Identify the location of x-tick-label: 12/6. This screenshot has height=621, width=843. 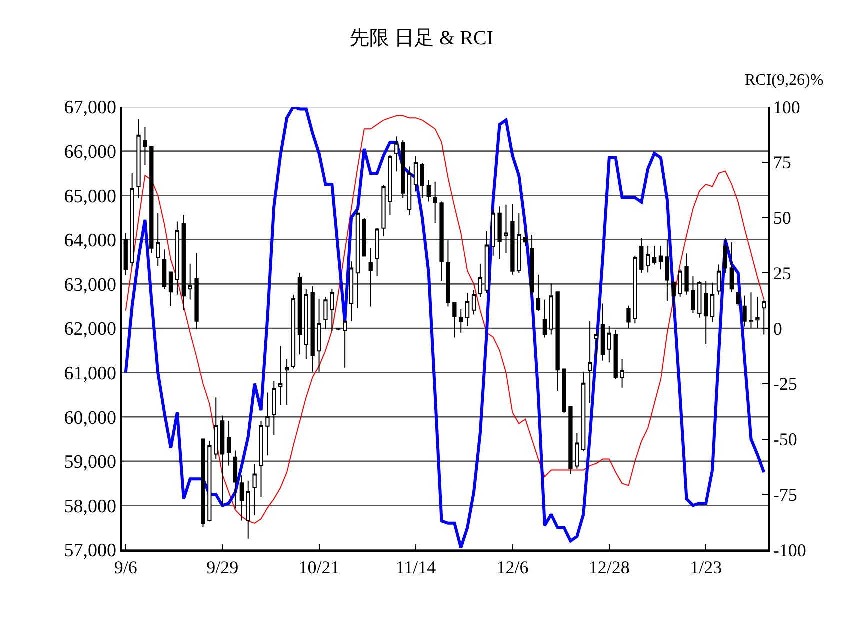
(512, 567).